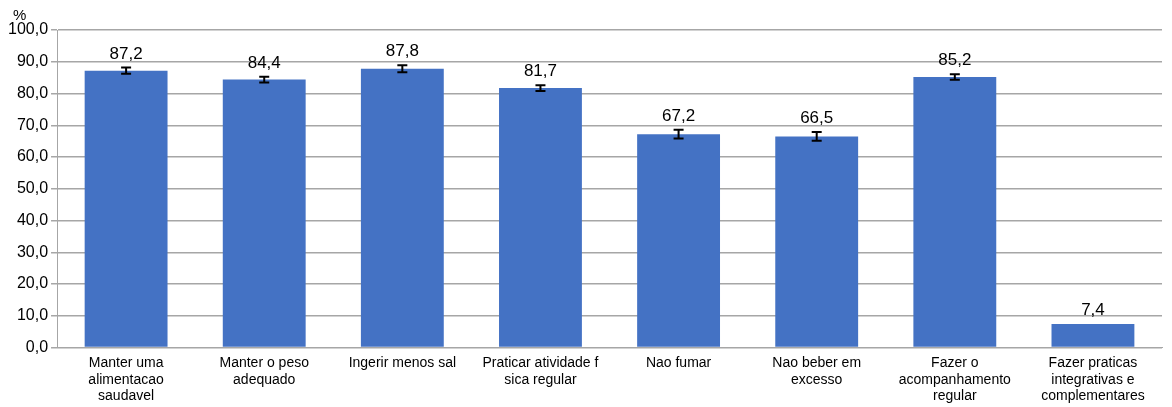 The height and width of the screenshot is (407, 1172). I want to click on x-tick-label: Manter o peso adequado, so click(264, 370).